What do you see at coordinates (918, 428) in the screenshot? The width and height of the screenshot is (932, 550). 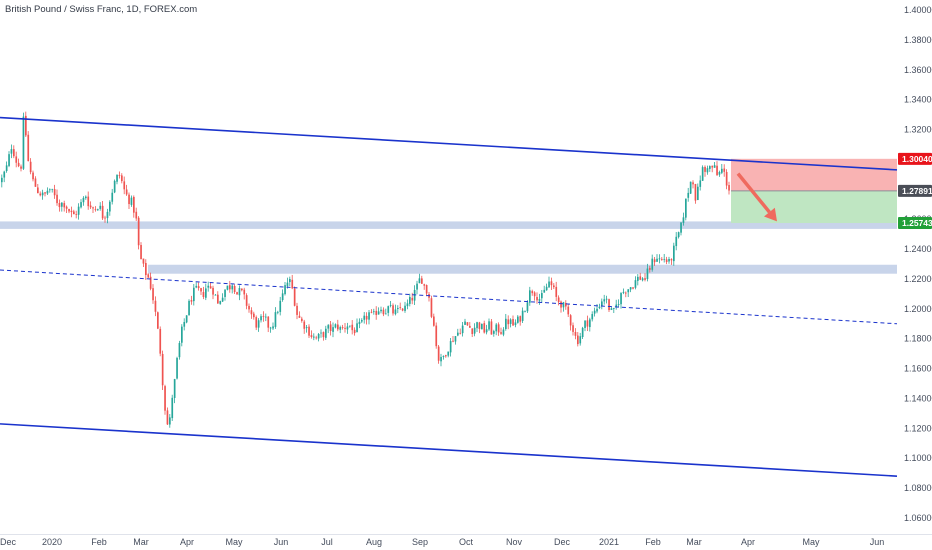 I see `y-tick-label: 1.12000` at bounding box center [918, 428].